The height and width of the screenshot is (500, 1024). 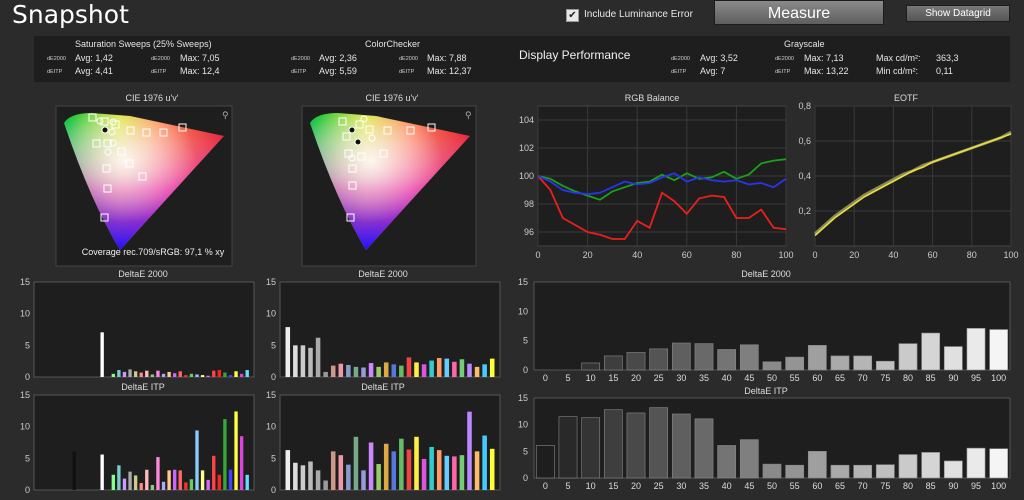 I want to click on luminance-checkbox: ✔, so click(x=572, y=15).